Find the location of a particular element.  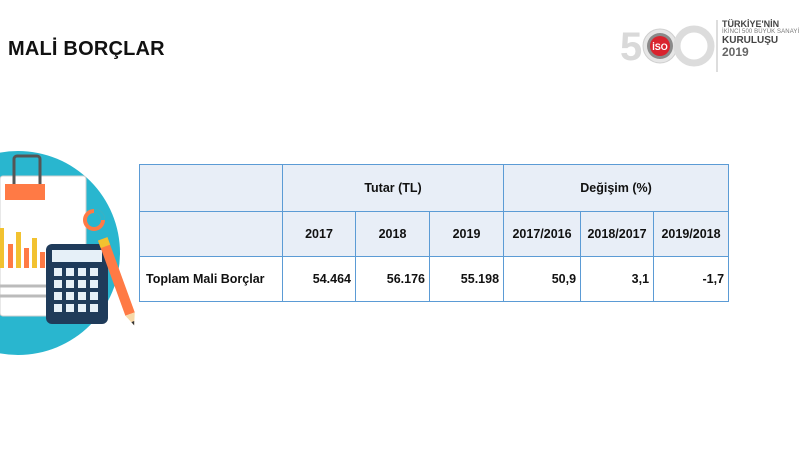

row-label: Toplam Mali Borçlar is located at coordinates (211, 279).